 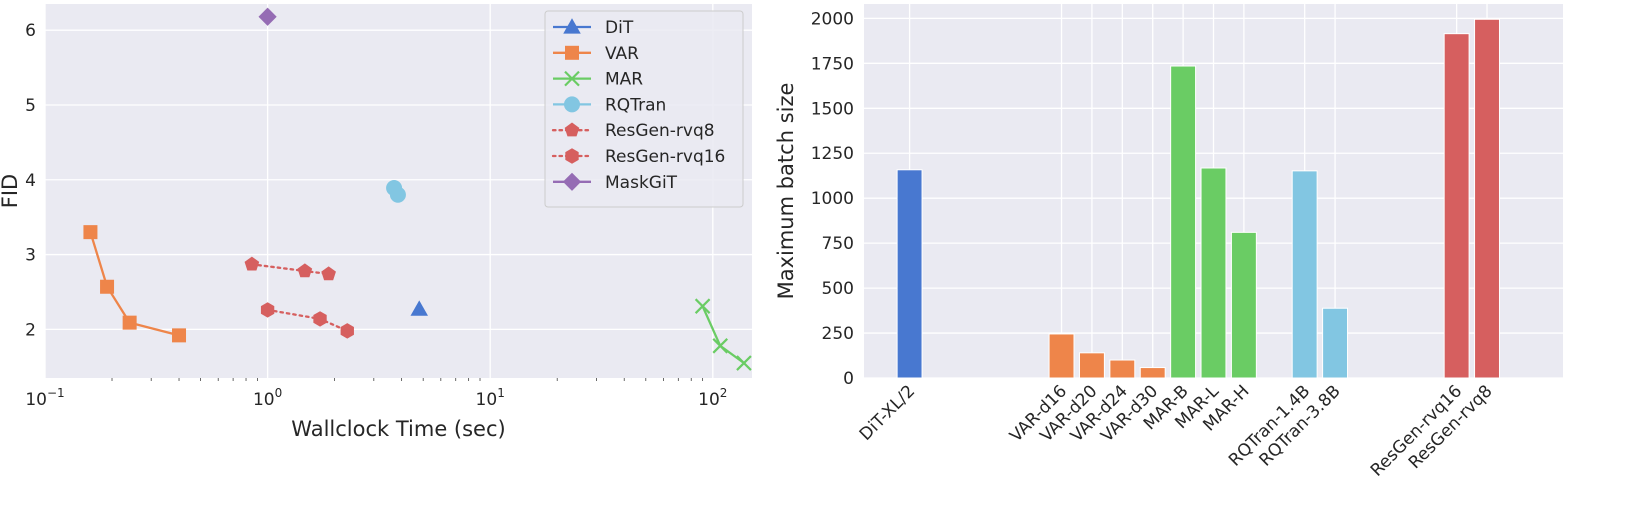 What do you see at coordinates (376, 398) in the screenshot?
I see `left-x-ticks: 10⁻¹ 10⁰ 10¹ 10²` at bounding box center [376, 398].